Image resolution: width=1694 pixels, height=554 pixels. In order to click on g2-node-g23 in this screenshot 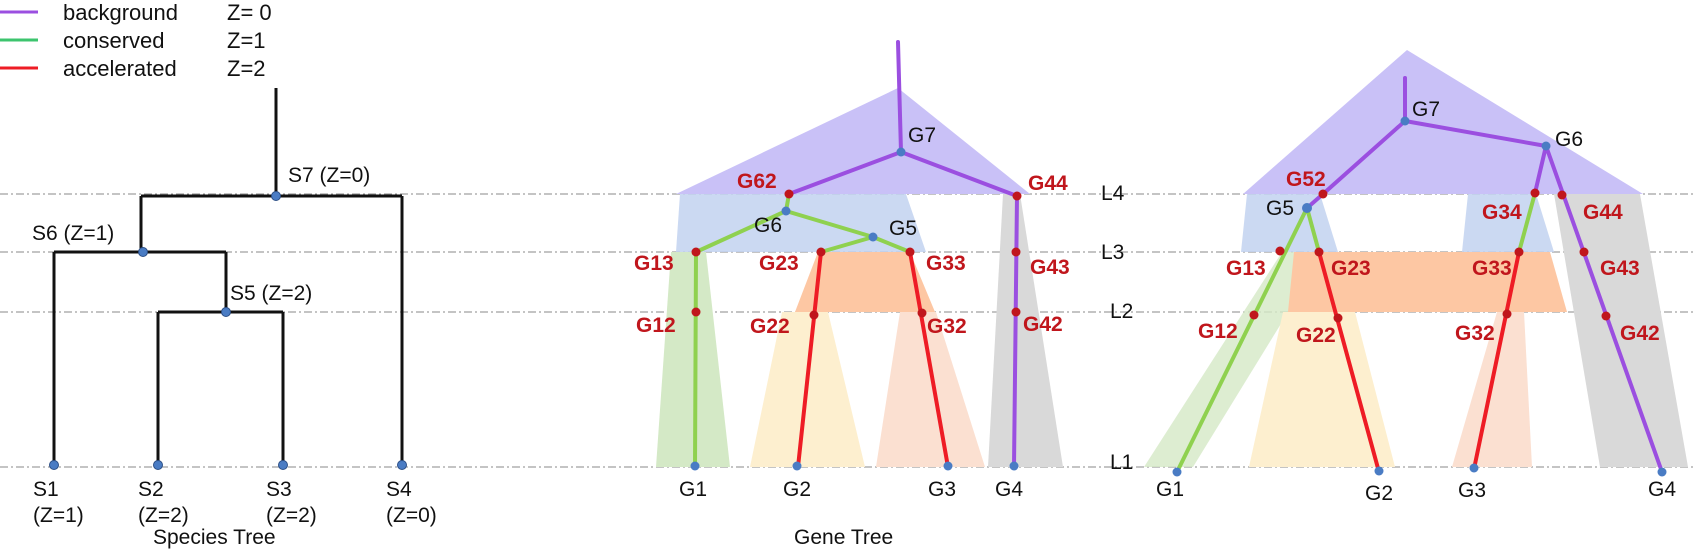, I will do `click(1319, 252)`.